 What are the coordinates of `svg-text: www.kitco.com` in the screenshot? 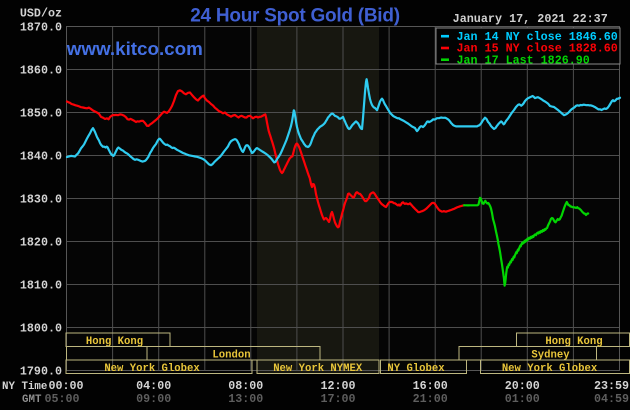 It's located at (134, 48).